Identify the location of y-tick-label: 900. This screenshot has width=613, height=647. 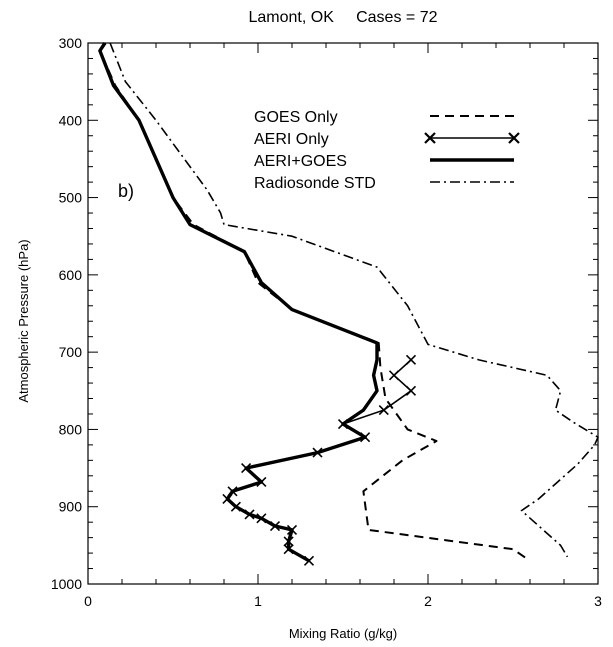
(71, 507).